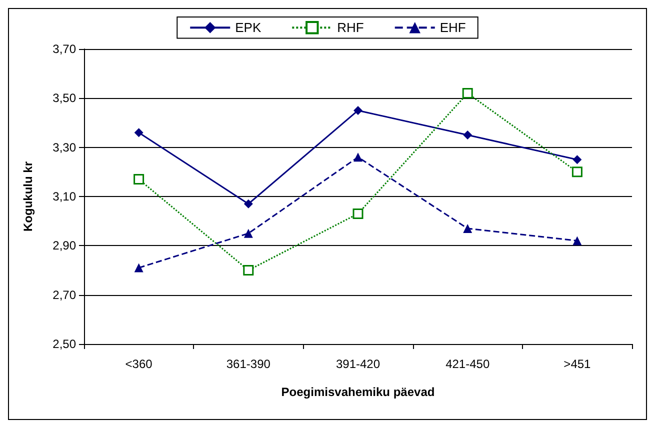  What do you see at coordinates (248, 28) in the screenshot?
I see `legend-label: EPK` at bounding box center [248, 28].